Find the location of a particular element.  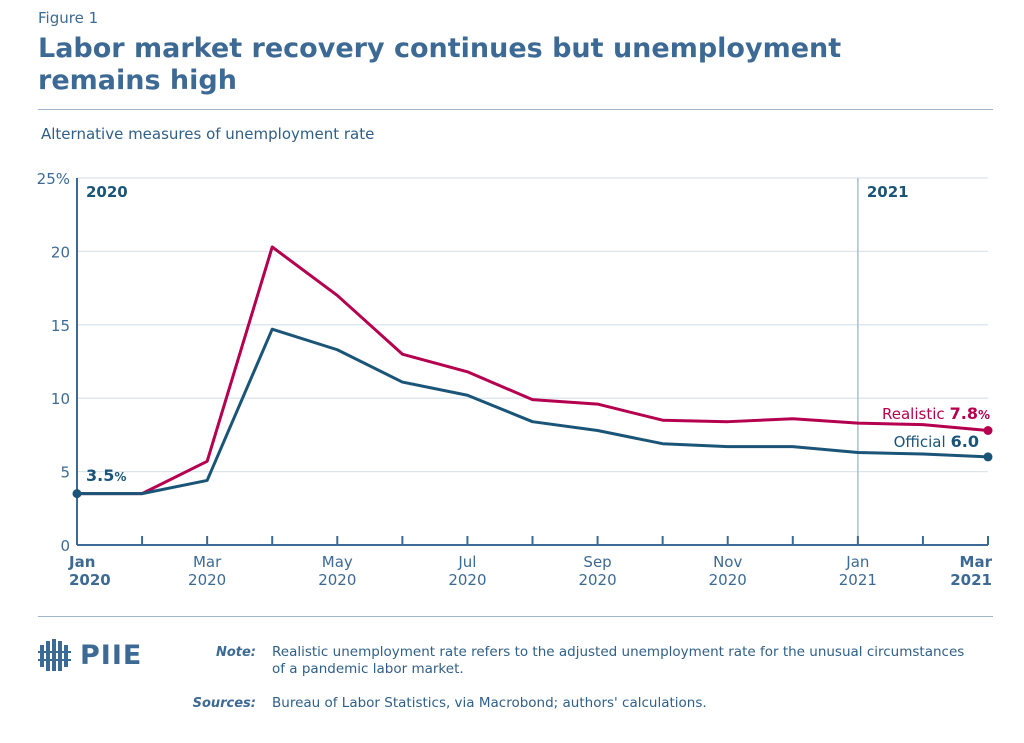

end-value-realistic: 7.8 is located at coordinates (964, 413).